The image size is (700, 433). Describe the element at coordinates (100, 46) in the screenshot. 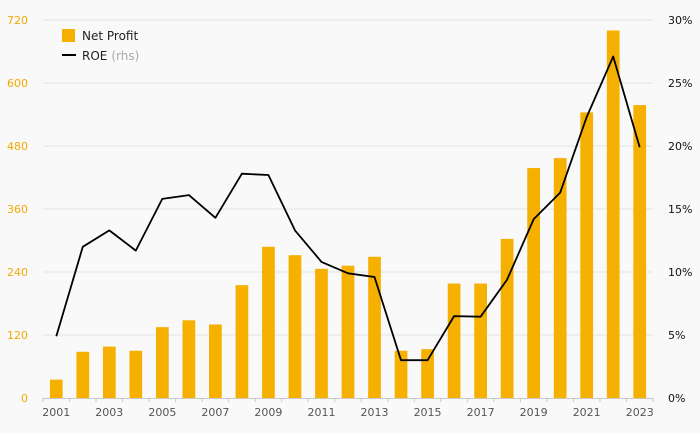

I see `legend: Net Profit ROE (rhs)` at that location.